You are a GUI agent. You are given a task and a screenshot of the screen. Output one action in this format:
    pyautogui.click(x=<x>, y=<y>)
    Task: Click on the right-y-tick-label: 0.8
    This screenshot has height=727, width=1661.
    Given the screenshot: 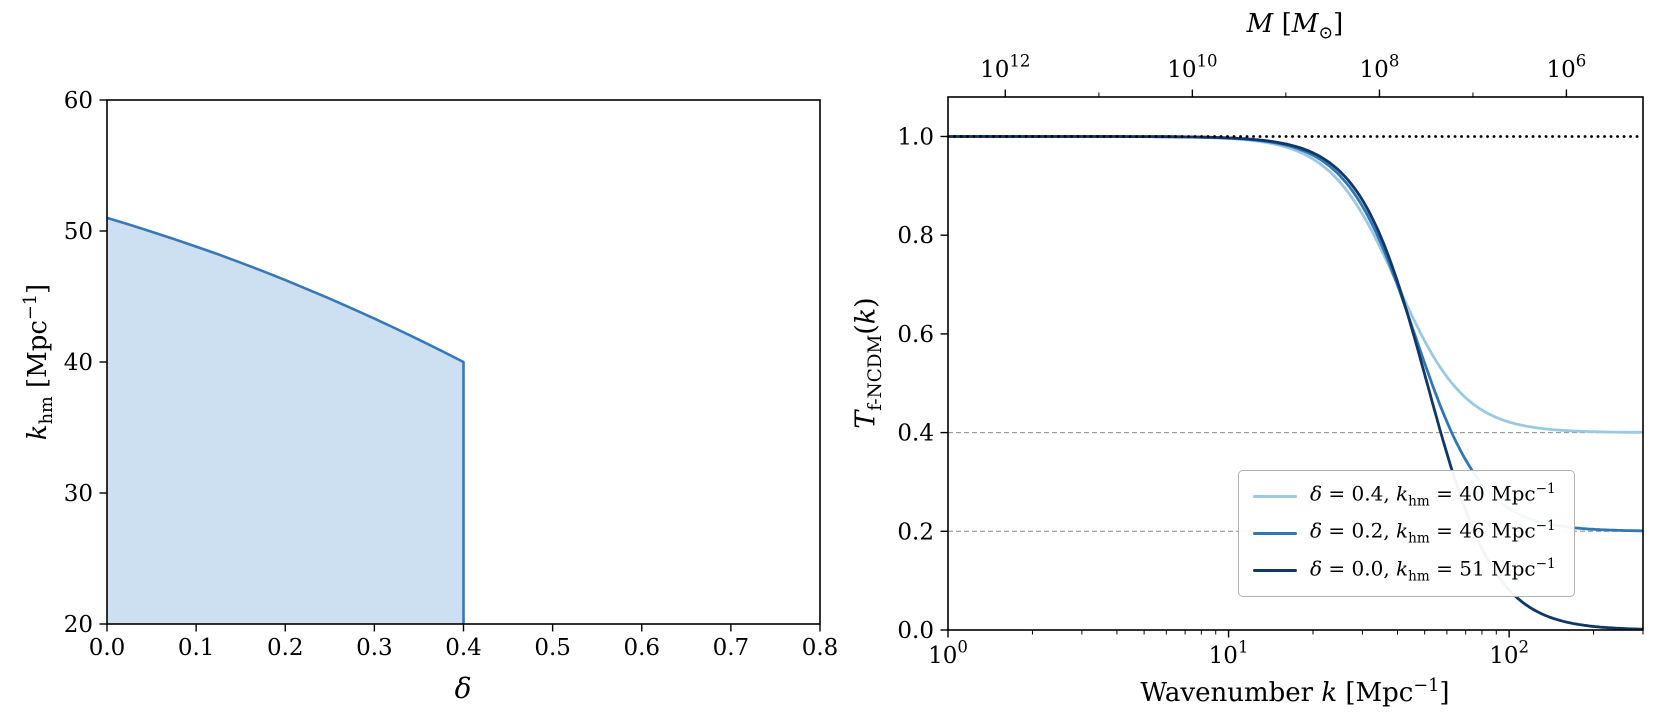 What is the action you would take?
    pyautogui.click(x=915, y=236)
    